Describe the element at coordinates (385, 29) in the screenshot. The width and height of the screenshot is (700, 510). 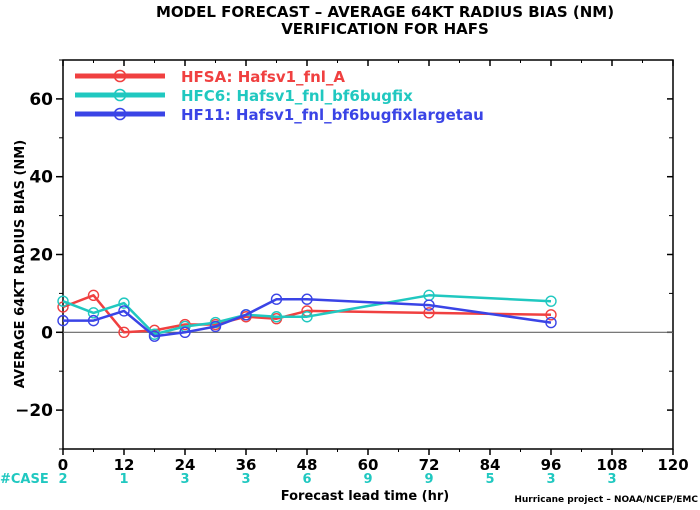
I see `chart-subtitle: VERIFICATION FOR HAFS` at that location.